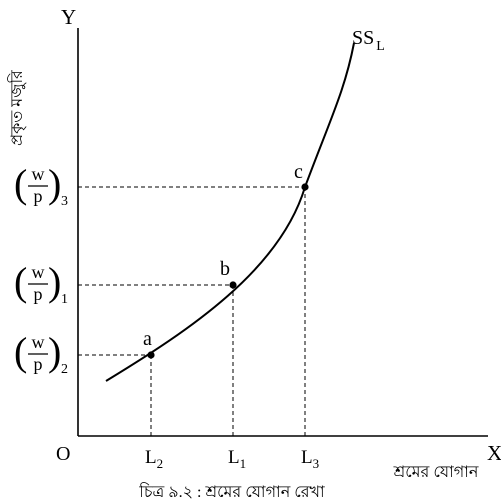  I want to click on y-tick-wp3: ( w p ) 3, so click(41, 185).